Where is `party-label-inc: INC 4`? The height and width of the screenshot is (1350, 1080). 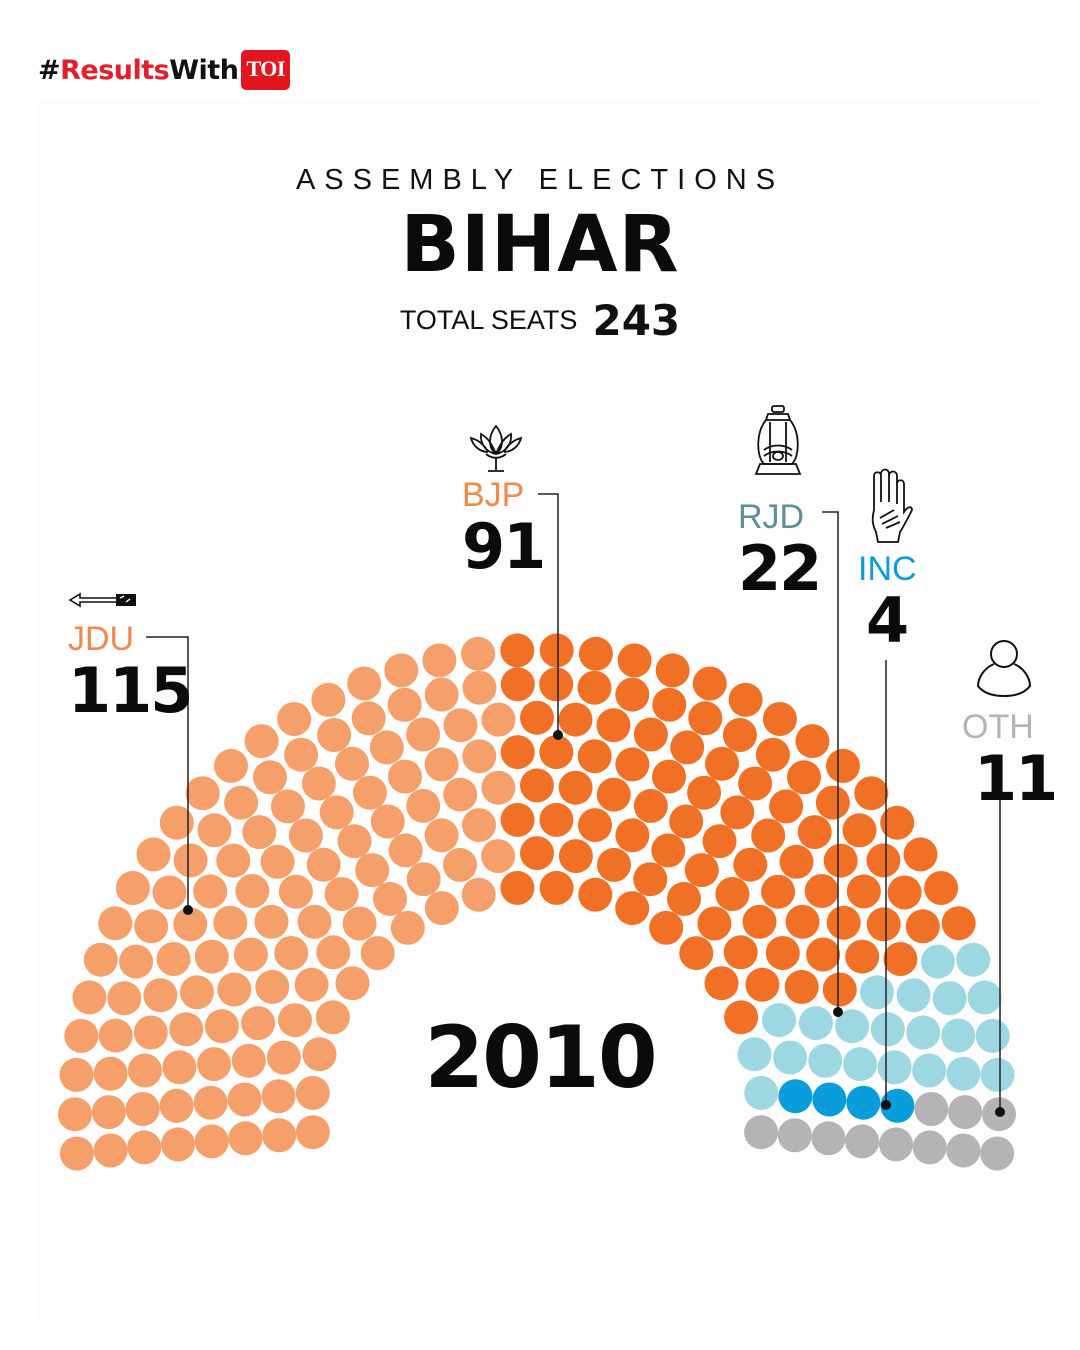
party-label-inc: INC 4 is located at coordinates (887, 601).